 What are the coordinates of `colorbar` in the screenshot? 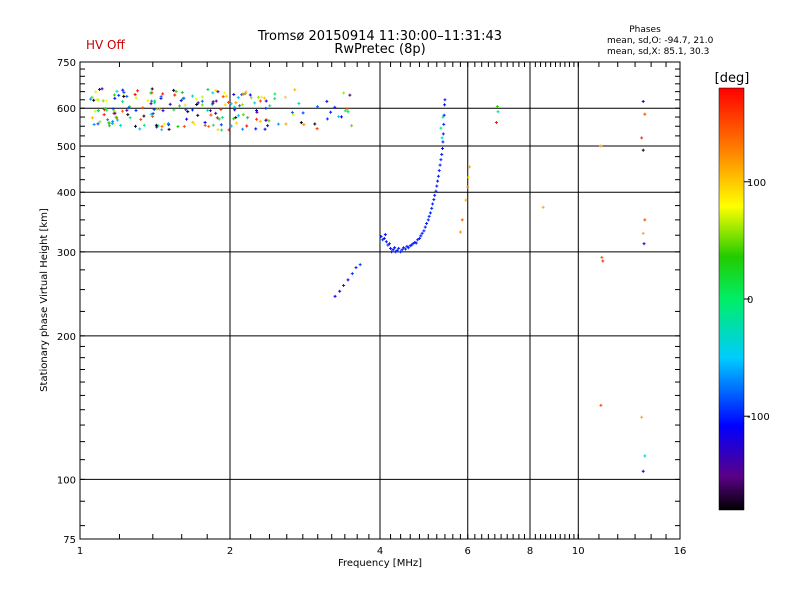 It's located at (731, 299).